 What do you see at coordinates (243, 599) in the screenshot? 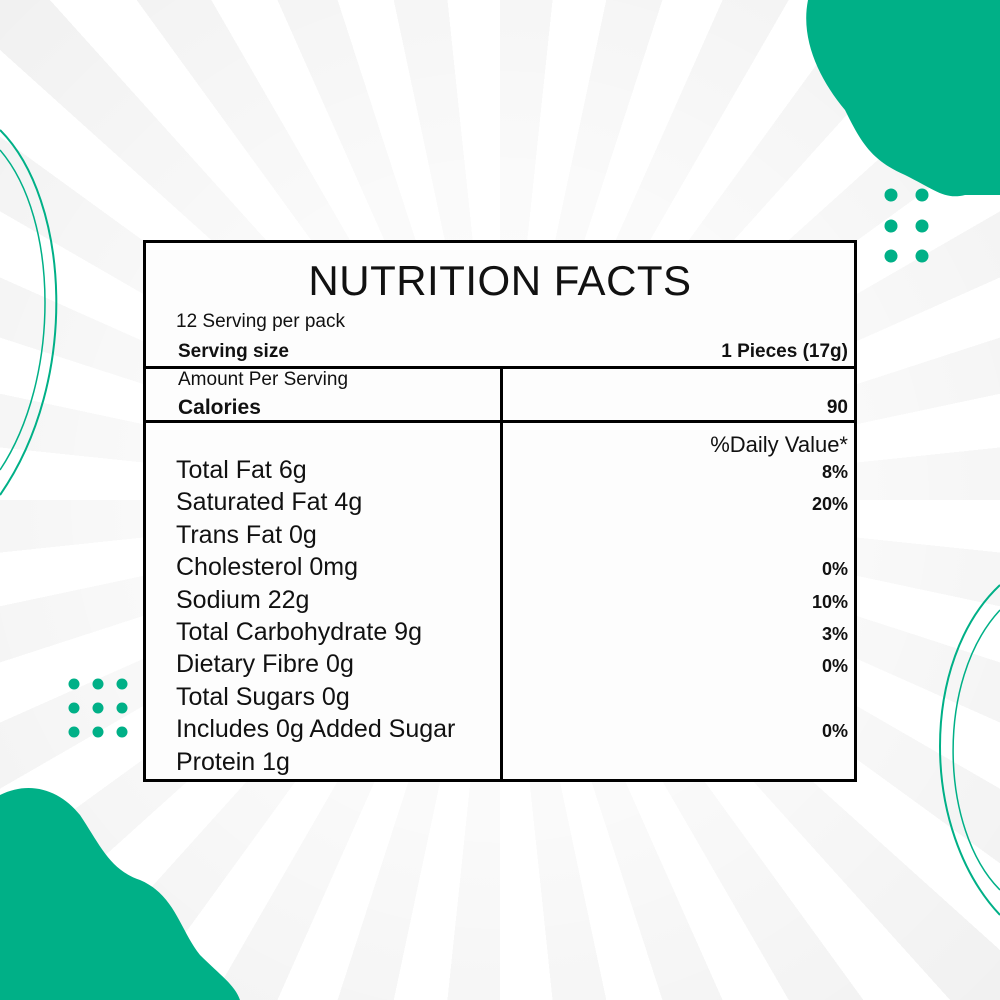
I see `nutrient-name: Sodium 22g` at bounding box center [243, 599].